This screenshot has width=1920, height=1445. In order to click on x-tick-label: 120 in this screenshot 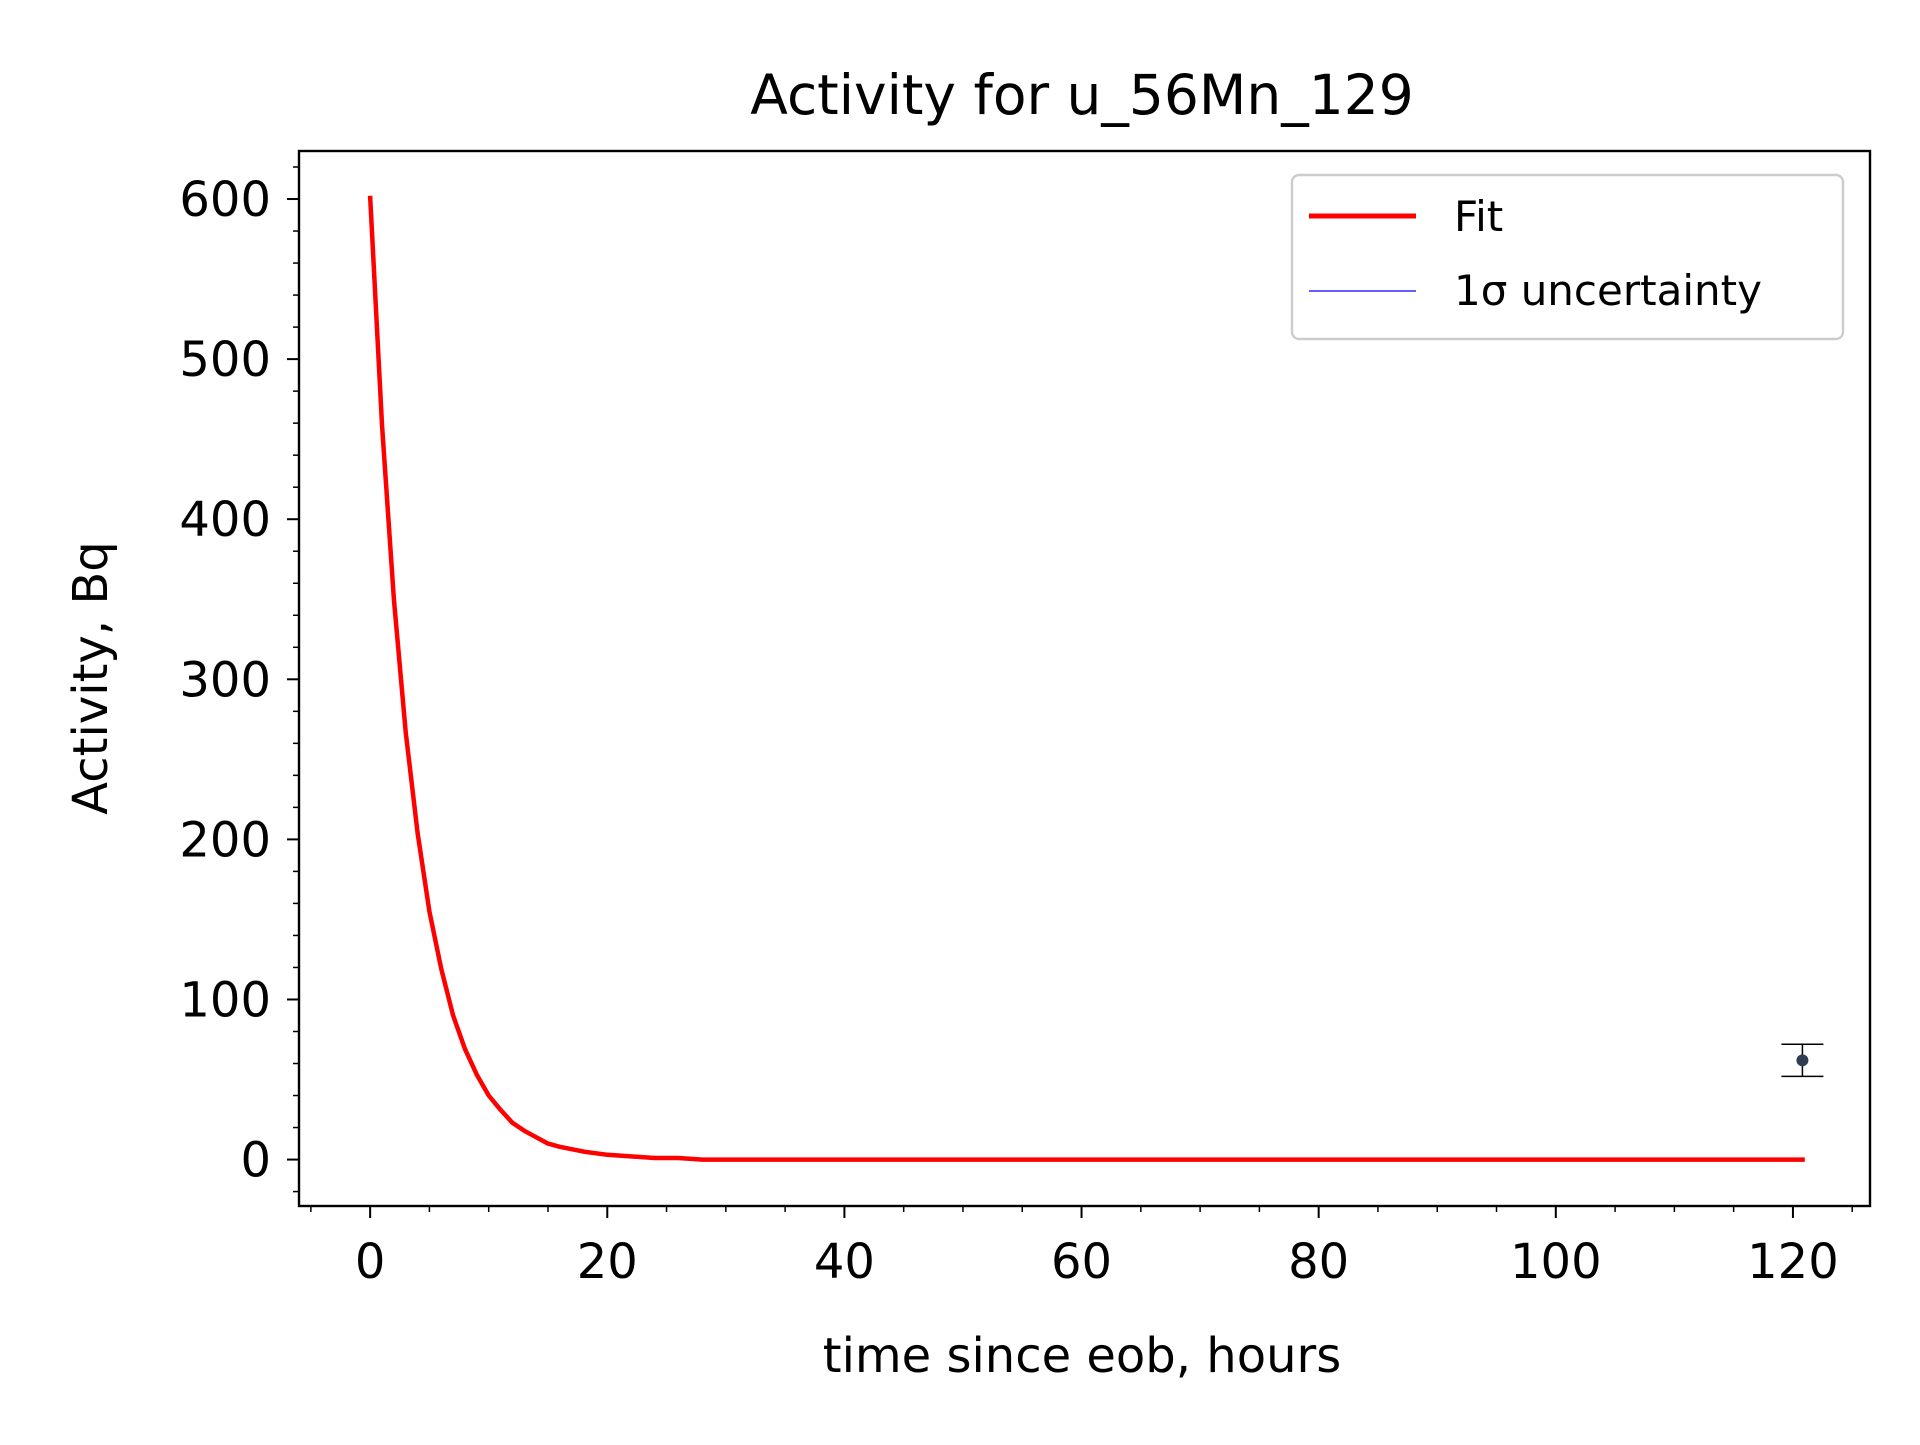, I will do `click(1793, 1262)`.